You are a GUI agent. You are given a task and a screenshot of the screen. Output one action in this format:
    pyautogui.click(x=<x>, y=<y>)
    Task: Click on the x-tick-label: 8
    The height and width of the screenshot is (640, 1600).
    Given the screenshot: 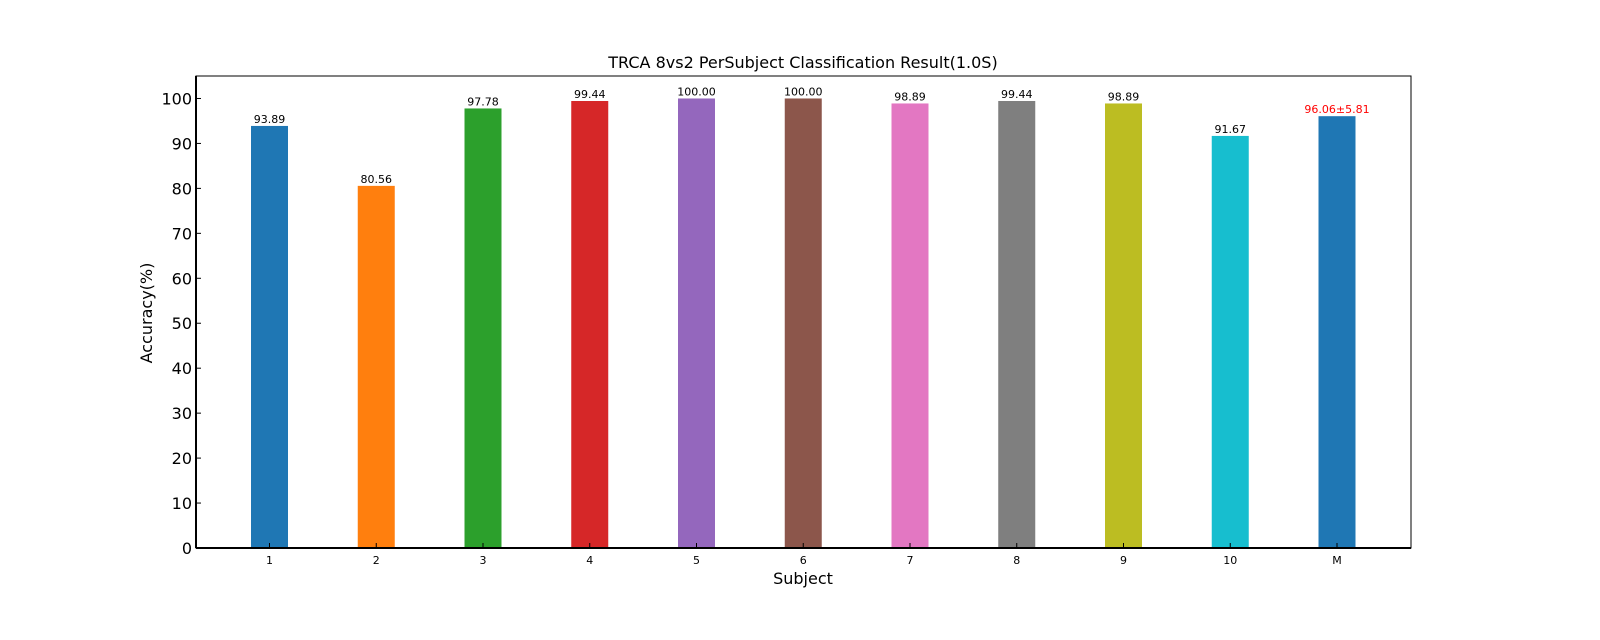 What is the action you would take?
    pyautogui.click(x=1016, y=560)
    